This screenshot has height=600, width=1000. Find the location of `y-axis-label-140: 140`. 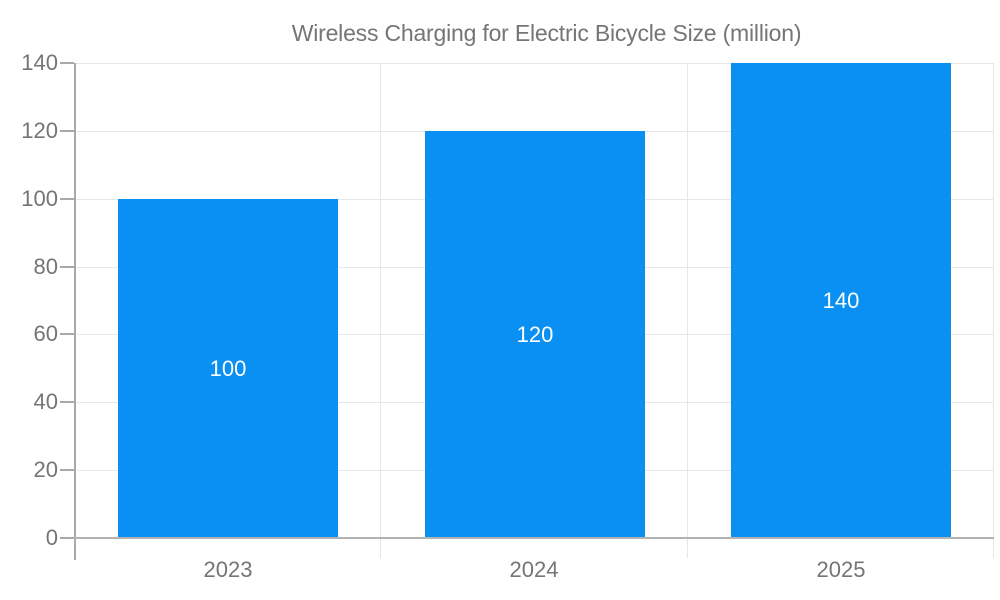

y-axis-label-140: 140 is located at coordinates (39, 62).